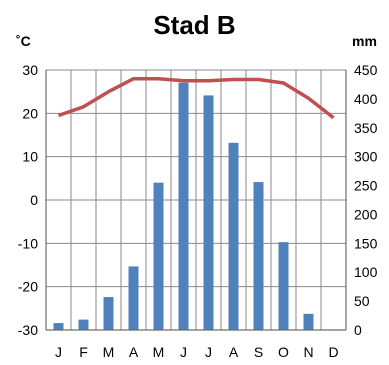  What do you see at coordinates (362, 301) in the screenshot?
I see `right-tick-label: 50` at bounding box center [362, 301].